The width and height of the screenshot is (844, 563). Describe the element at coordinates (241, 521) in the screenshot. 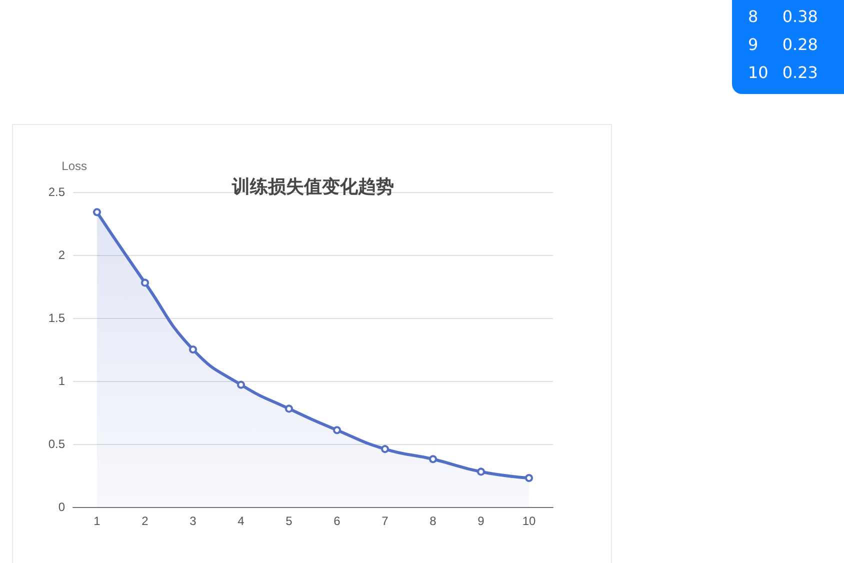

I see `x-tick-label: 4` at that location.